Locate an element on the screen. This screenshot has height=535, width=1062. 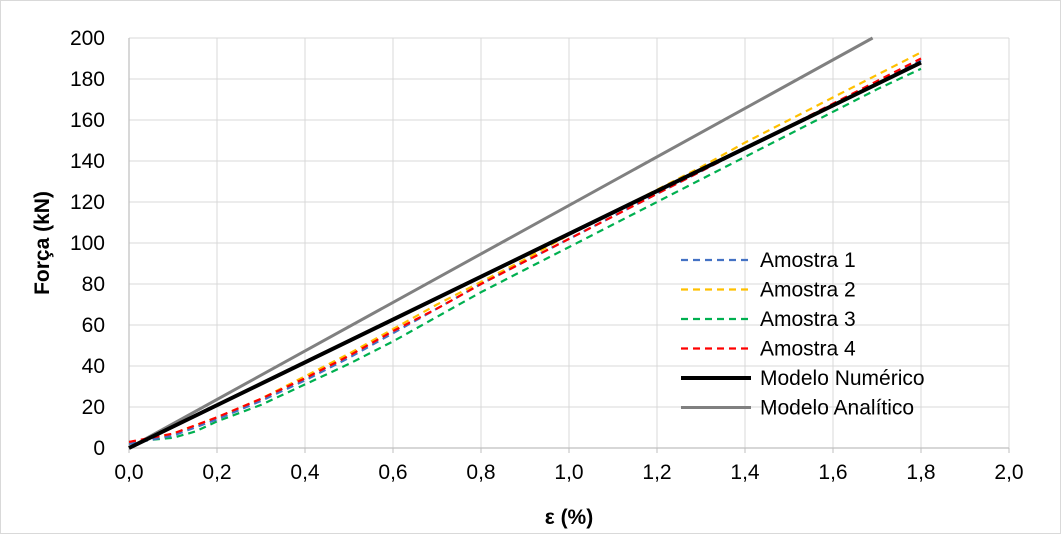
x-tick-label: 2,0 is located at coordinates (1008, 472).